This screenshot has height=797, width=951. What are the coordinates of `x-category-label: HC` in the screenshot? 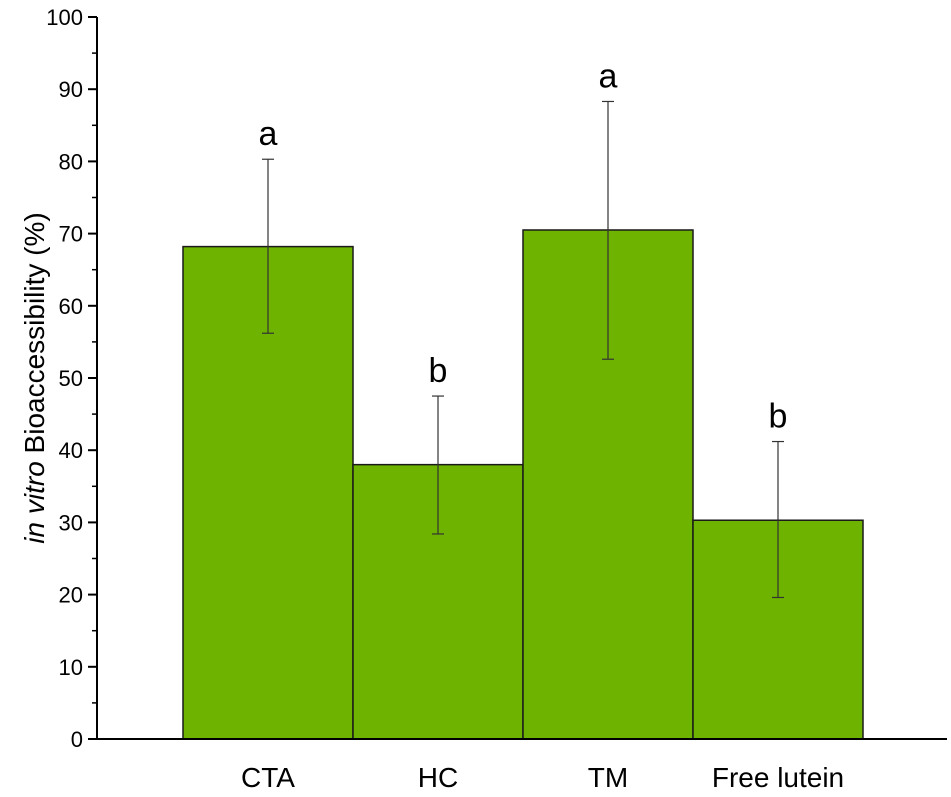 It's located at (438, 777).